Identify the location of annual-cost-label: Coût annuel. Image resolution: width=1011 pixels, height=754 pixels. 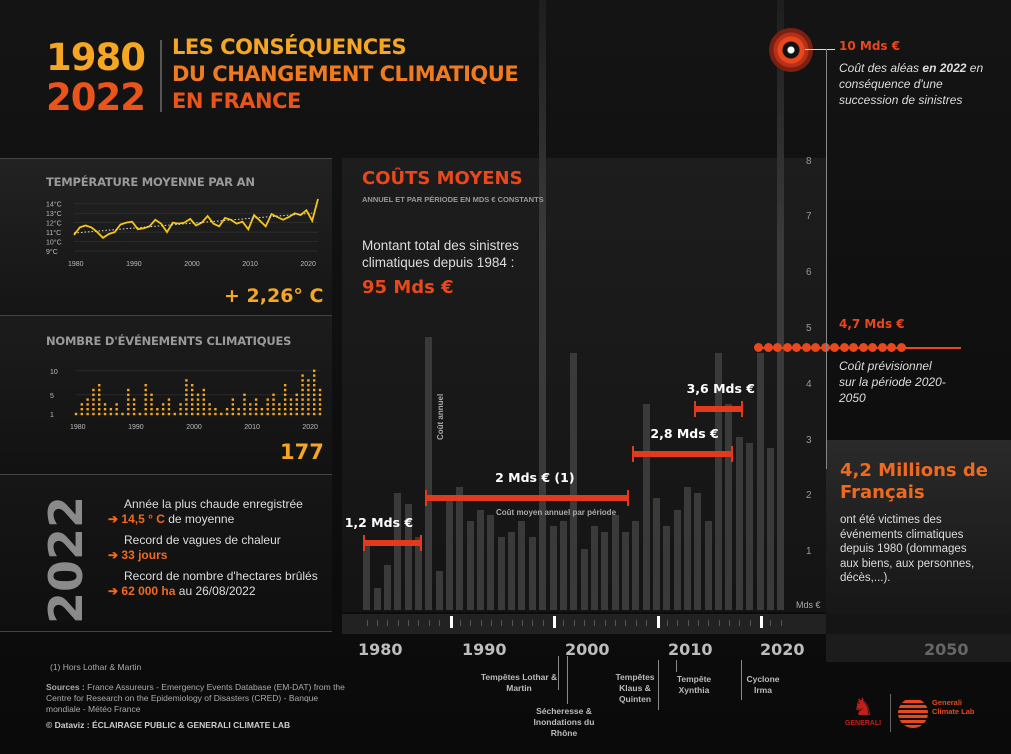
(440, 416).